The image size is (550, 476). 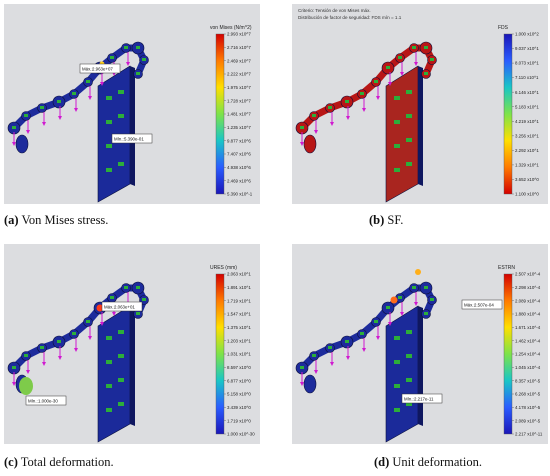 I want to click on callout-box: Mín.: 2.217e-11, so click(x=422, y=398).